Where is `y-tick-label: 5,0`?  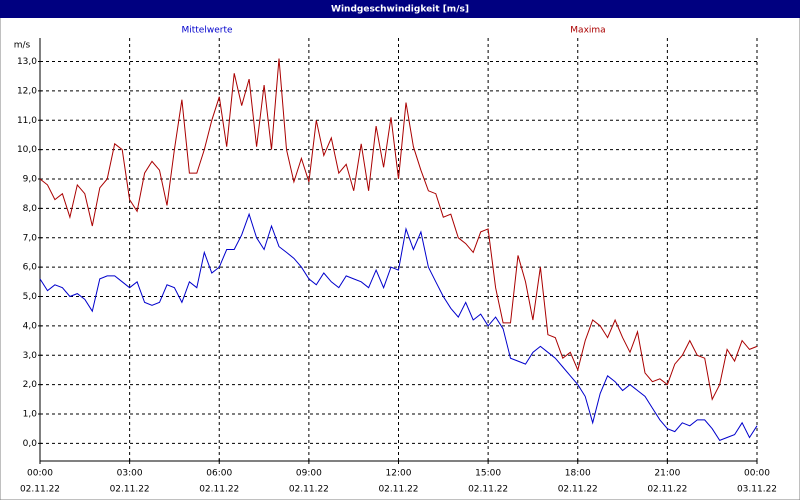 y-tick-label: 5,0 is located at coordinates (30, 297).